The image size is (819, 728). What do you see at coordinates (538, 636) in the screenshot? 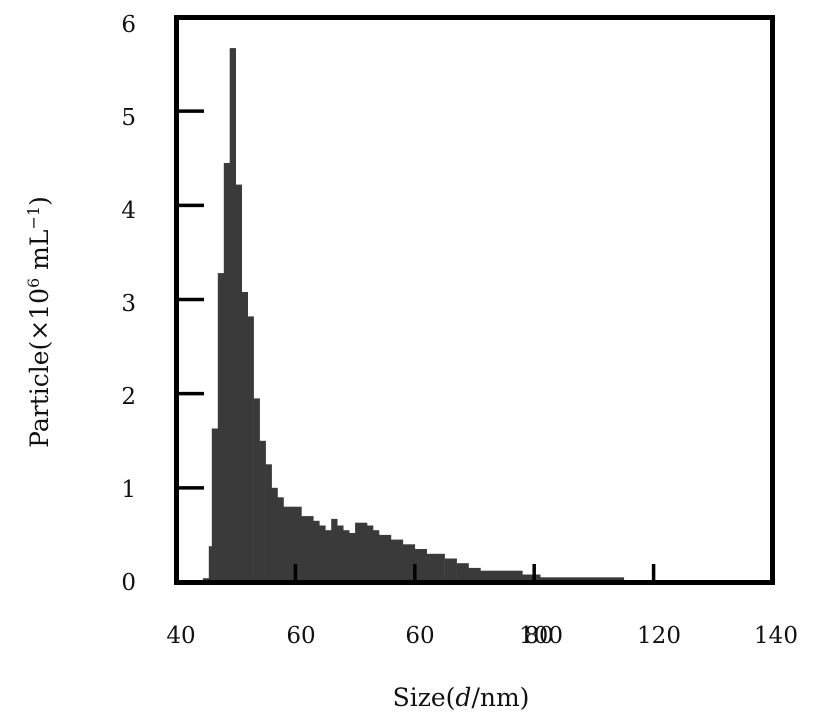
I see `x-tick-label: 80` at bounding box center [538, 636].